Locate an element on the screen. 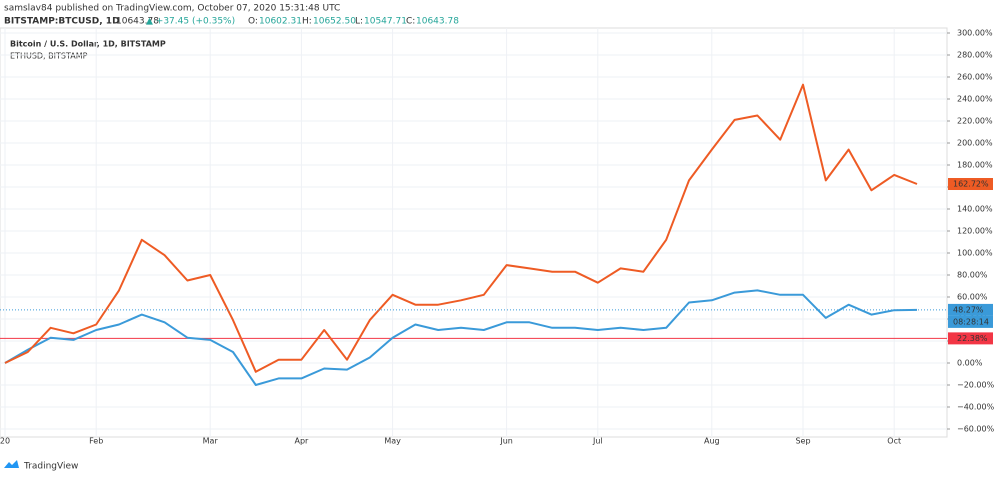  y-tick-label: 0.00% is located at coordinates (970, 363).